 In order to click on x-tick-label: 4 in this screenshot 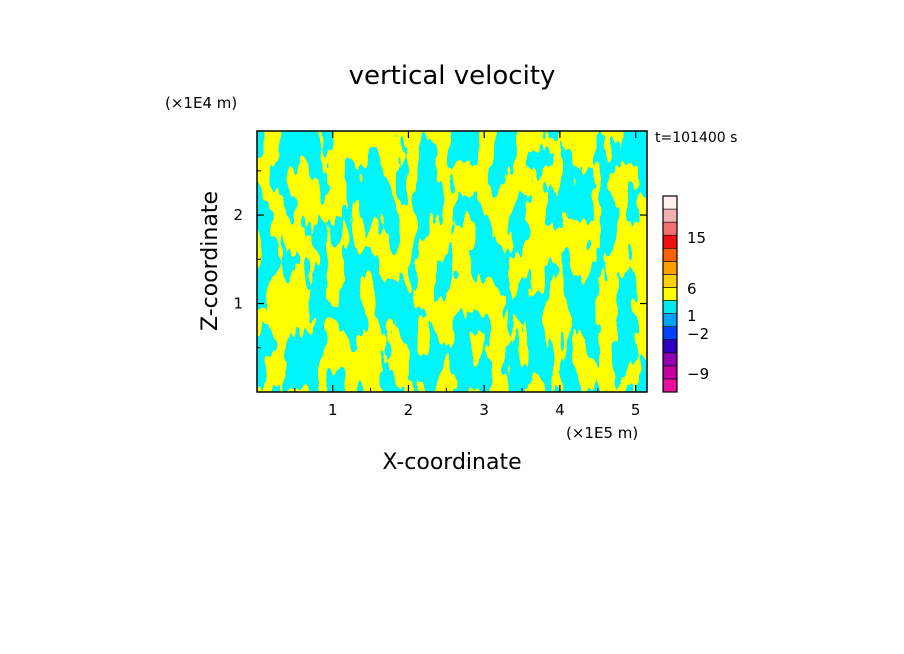, I will do `click(560, 410)`.